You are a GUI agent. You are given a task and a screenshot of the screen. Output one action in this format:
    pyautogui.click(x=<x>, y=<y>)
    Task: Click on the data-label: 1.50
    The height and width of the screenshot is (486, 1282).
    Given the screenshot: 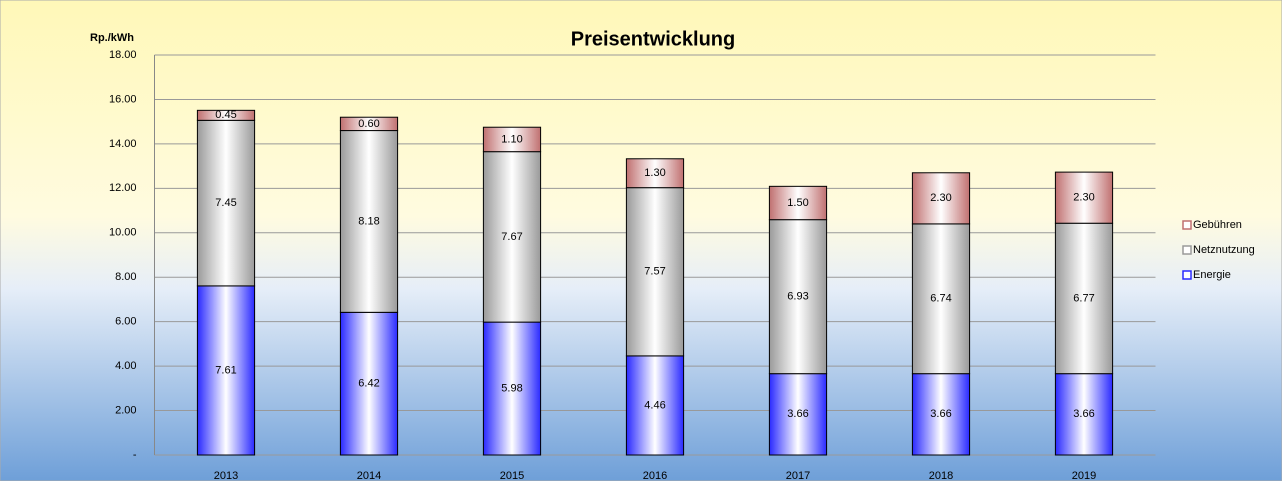 What is the action you would take?
    pyautogui.click(x=797, y=203)
    